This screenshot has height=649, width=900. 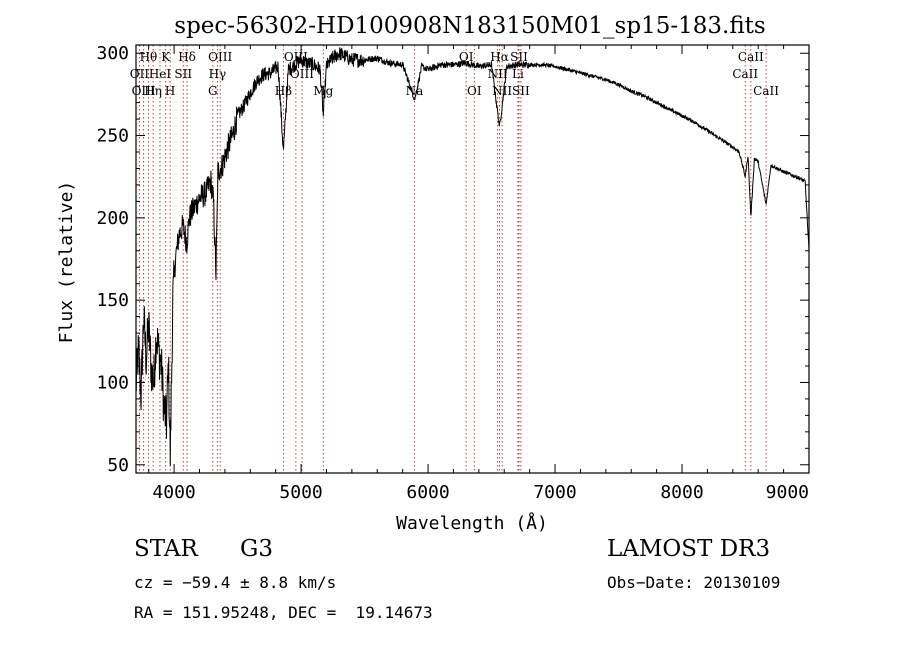 What do you see at coordinates (323, 91) in the screenshot?
I see `line-label: Mg` at bounding box center [323, 91].